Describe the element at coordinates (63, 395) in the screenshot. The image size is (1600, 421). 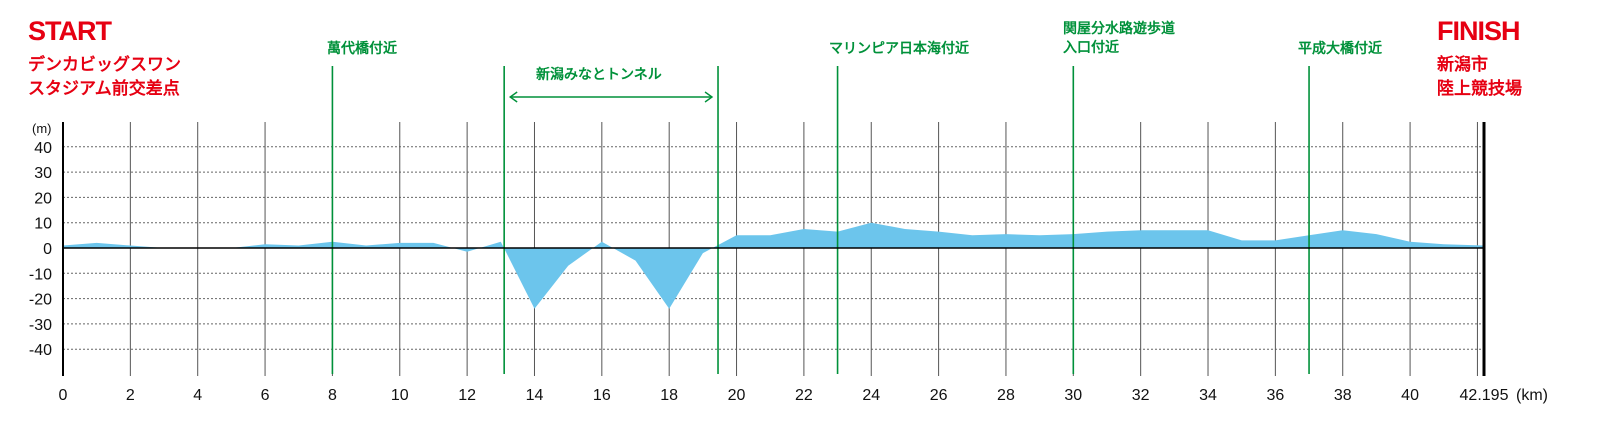
I see `x-tick-0: 0` at that location.